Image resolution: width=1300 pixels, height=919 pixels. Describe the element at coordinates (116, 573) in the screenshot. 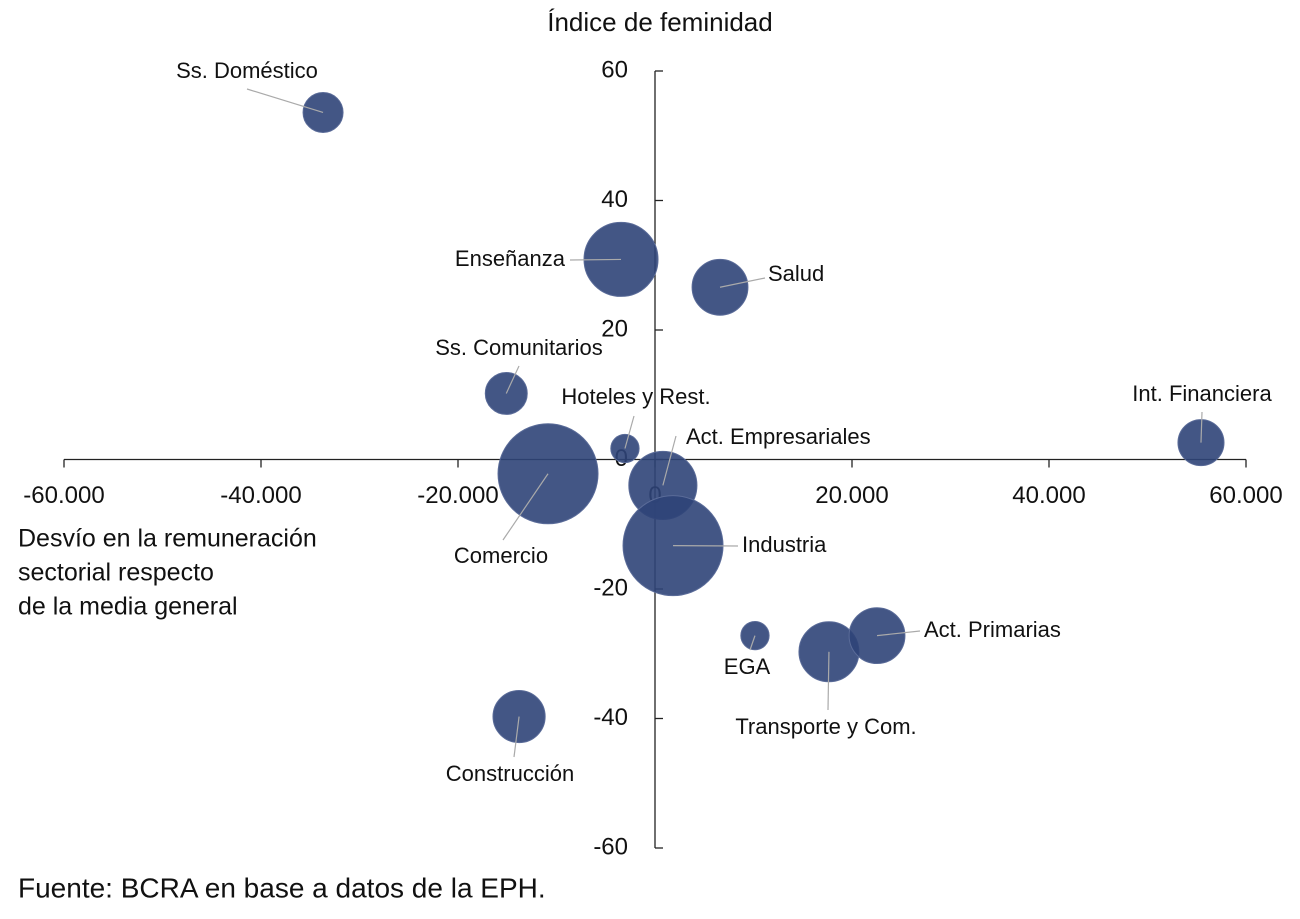

I see `x-axis-title: sectorial respecto` at that location.